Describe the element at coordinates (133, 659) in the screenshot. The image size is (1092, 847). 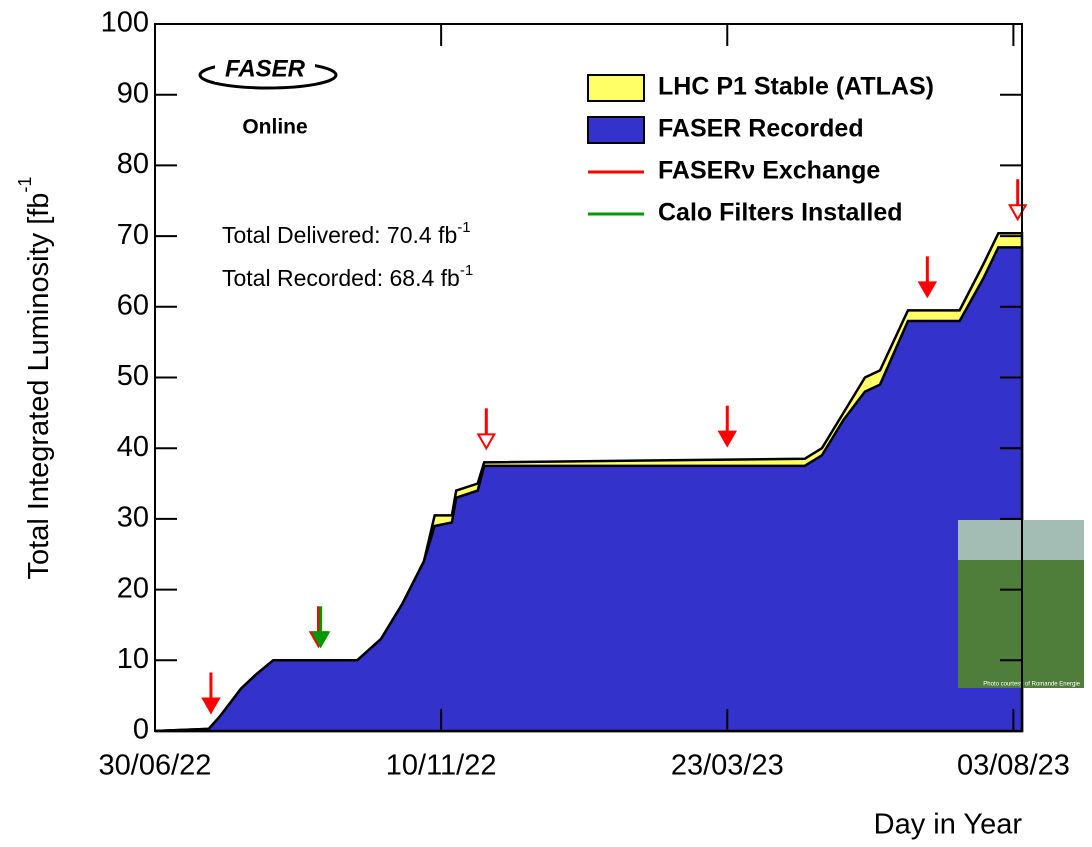
I see `y-tick-label: 10` at that location.